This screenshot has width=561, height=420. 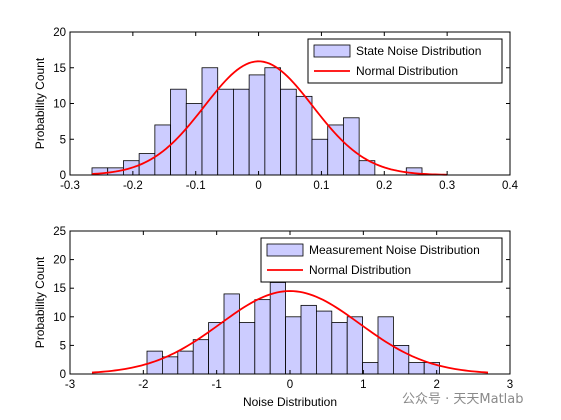 I want to click on legend-label-histogram: State Noise Distribution, so click(x=418, y=51).